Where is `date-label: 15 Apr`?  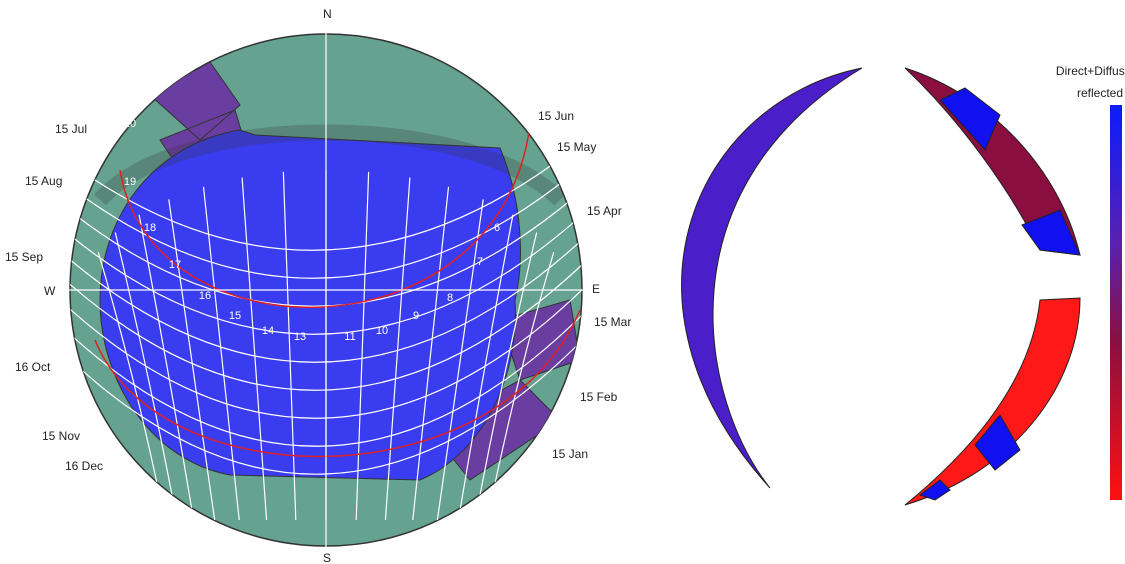 date-label: 15 Apr is located at coordinates (604, 211).